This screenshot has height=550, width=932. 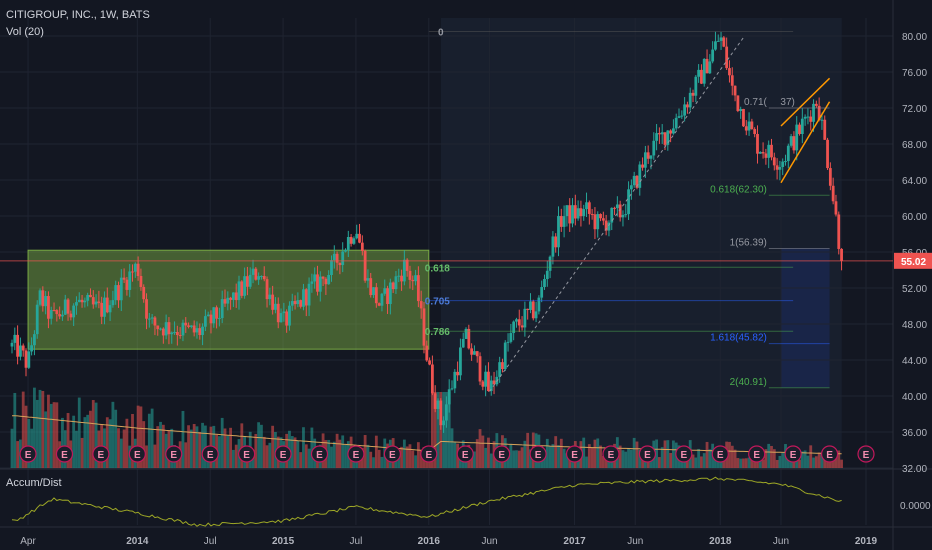 What do you see at coordinates (28, 541) in the screenshot?
I see `time-axis-label: Apr` at bounding box center [28, 541].